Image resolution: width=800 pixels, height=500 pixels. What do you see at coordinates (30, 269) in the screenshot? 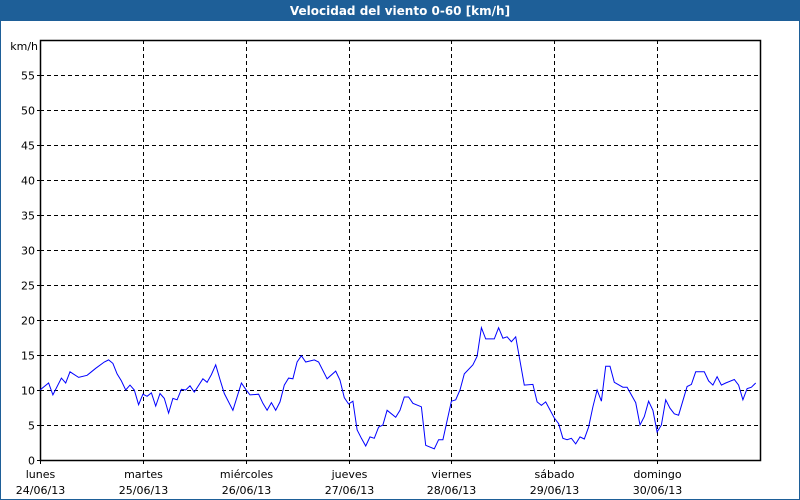
I see `y-ticks: 0 5 10 15 20 25 30 35 40 45 50 55` at bounding box center [30, 269].